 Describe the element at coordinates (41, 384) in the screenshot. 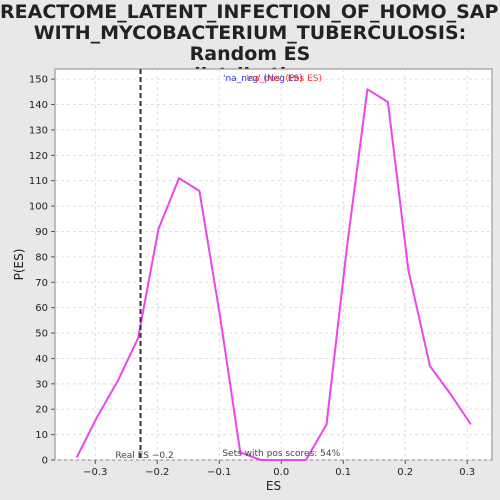

I see `y-tick-label: 30` at that location.